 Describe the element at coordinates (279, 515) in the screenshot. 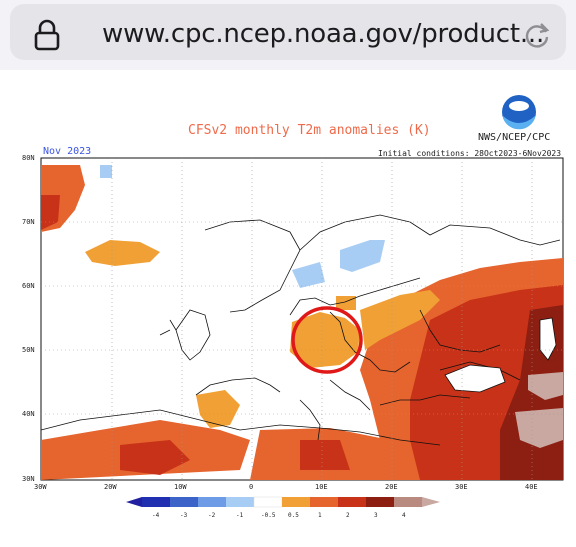

I see `colorbar-labels: -4 -3 -2 -1 -0.5 0.5 1 2 3 4` at that location.